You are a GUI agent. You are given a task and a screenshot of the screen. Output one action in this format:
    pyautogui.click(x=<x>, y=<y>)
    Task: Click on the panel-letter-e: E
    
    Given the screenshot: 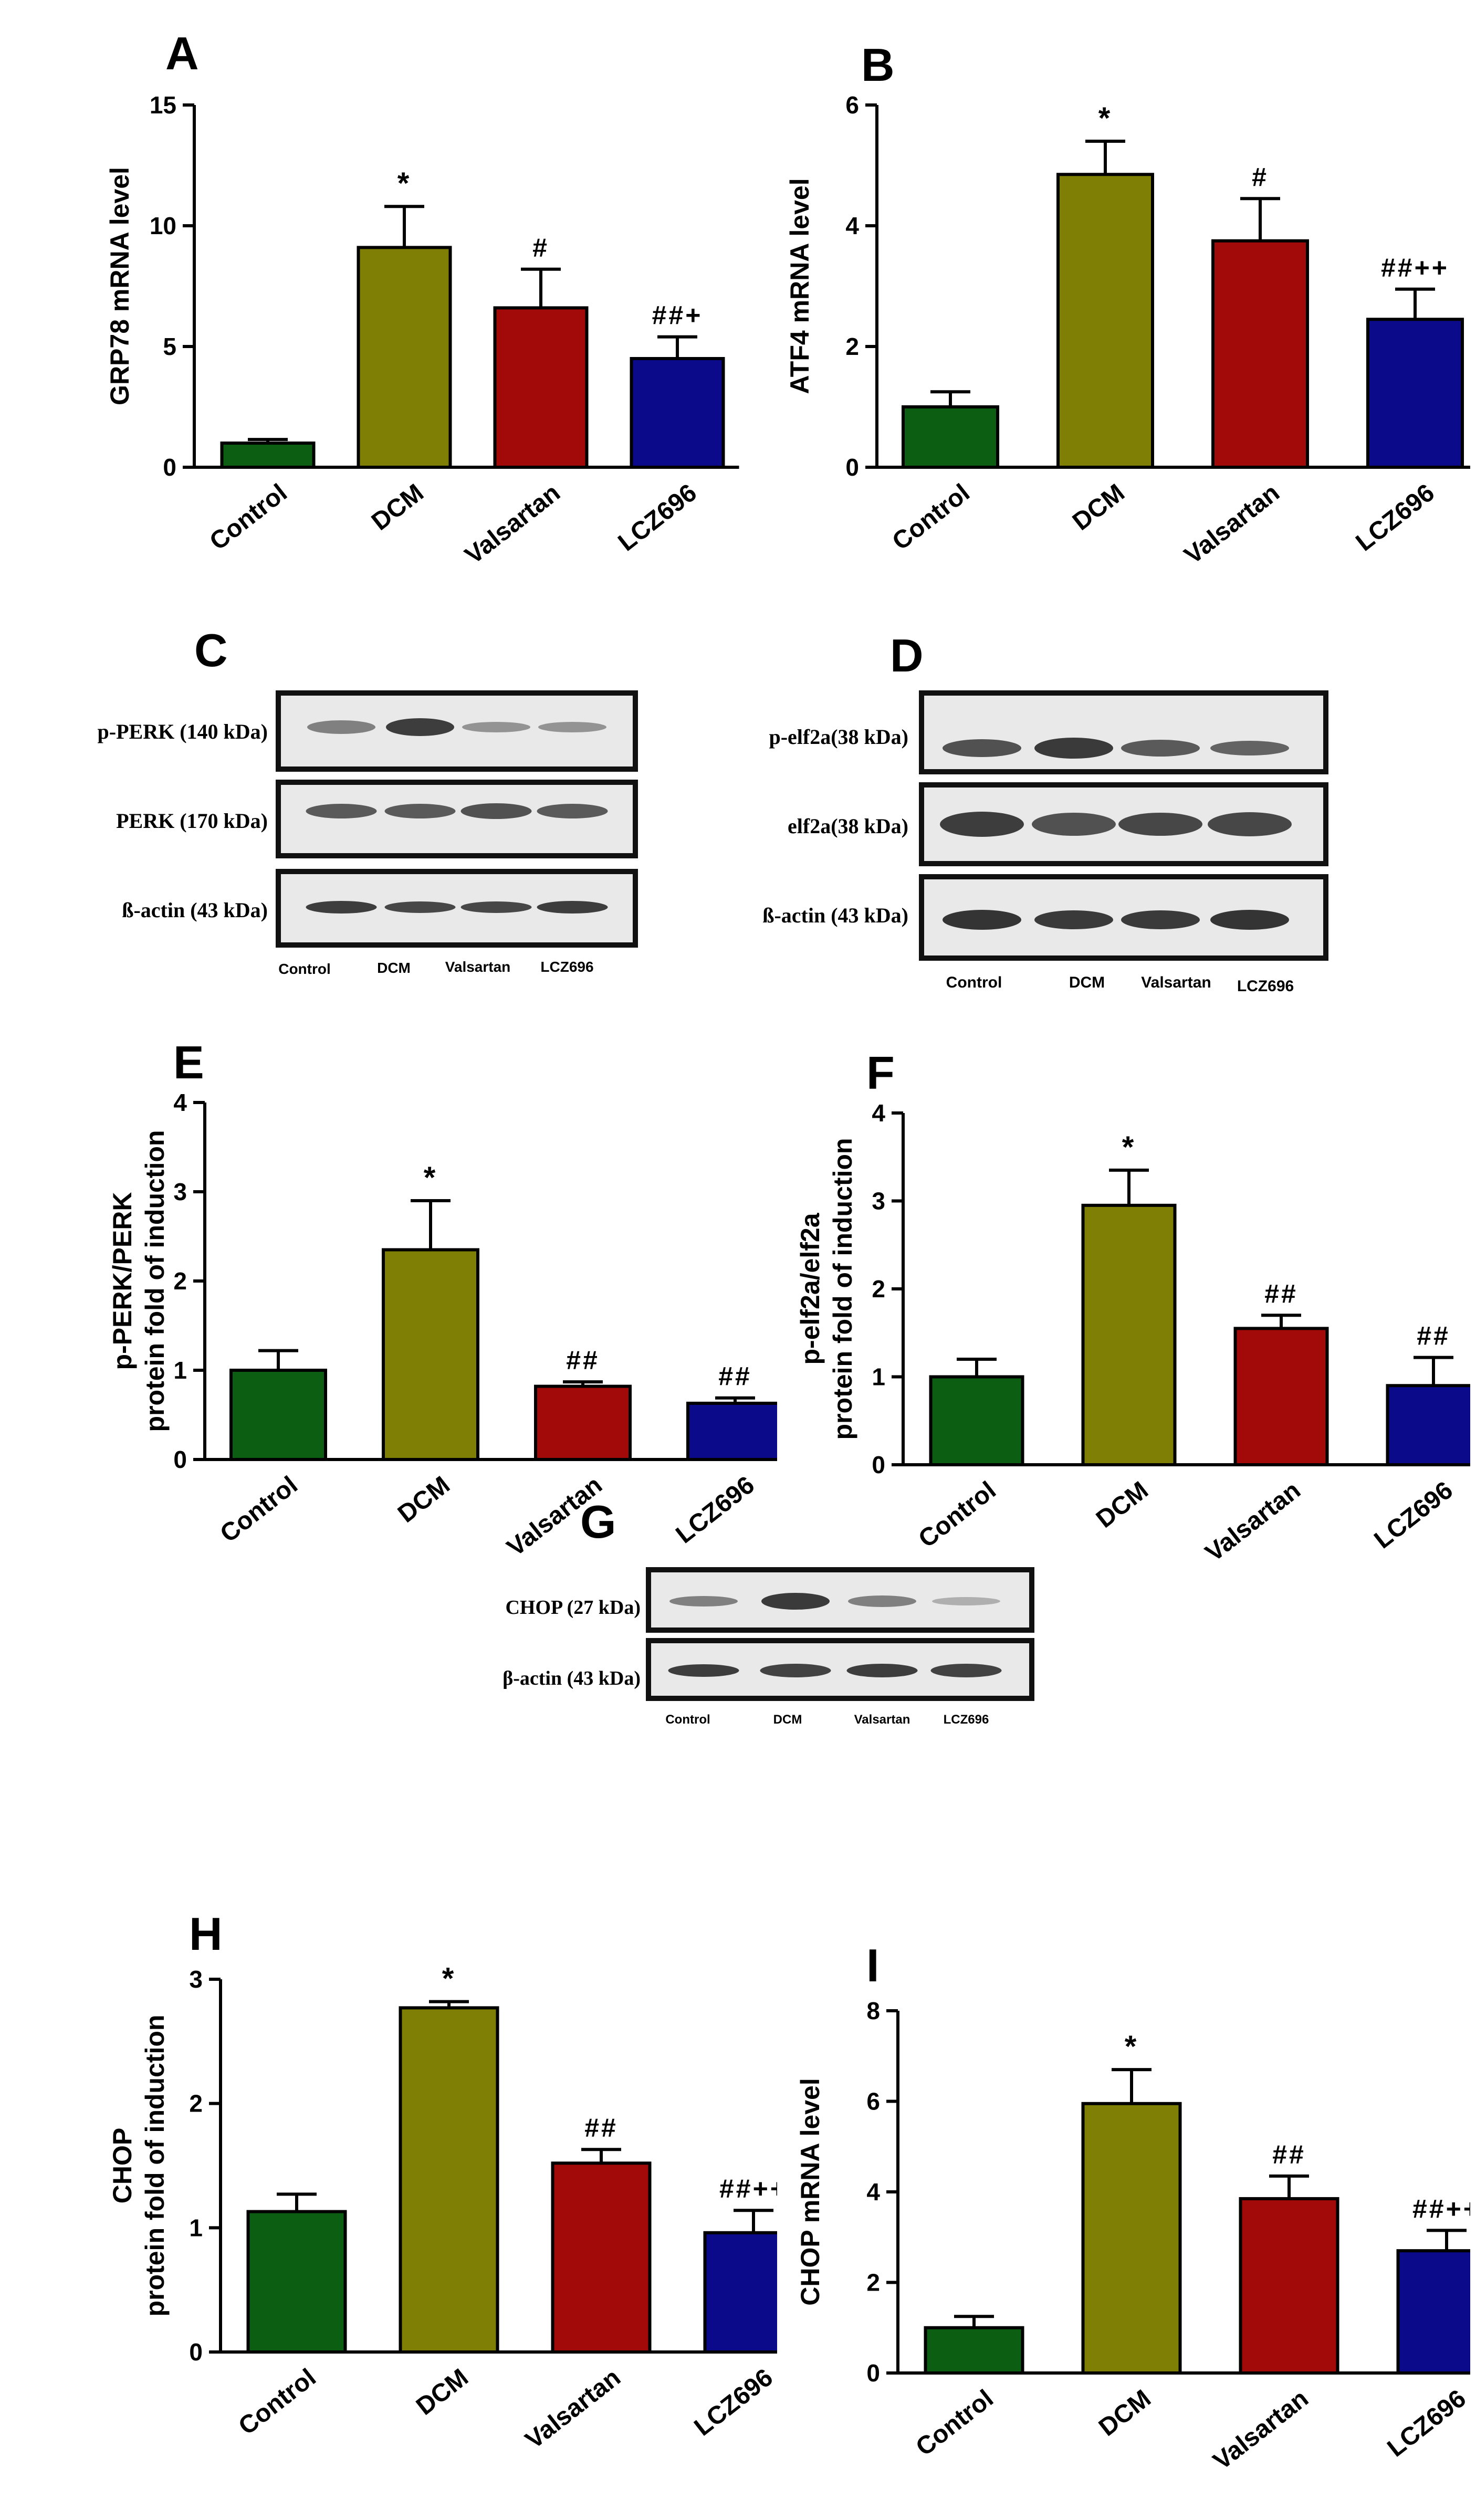 What is the action you would take?
    pyautogui.click(x=188, y=1062)
    